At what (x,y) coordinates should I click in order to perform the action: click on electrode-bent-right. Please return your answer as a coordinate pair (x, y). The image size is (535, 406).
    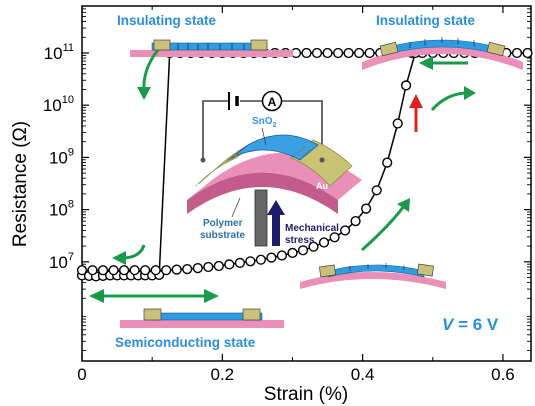
    Looking at the image, I should click on (496, 49).